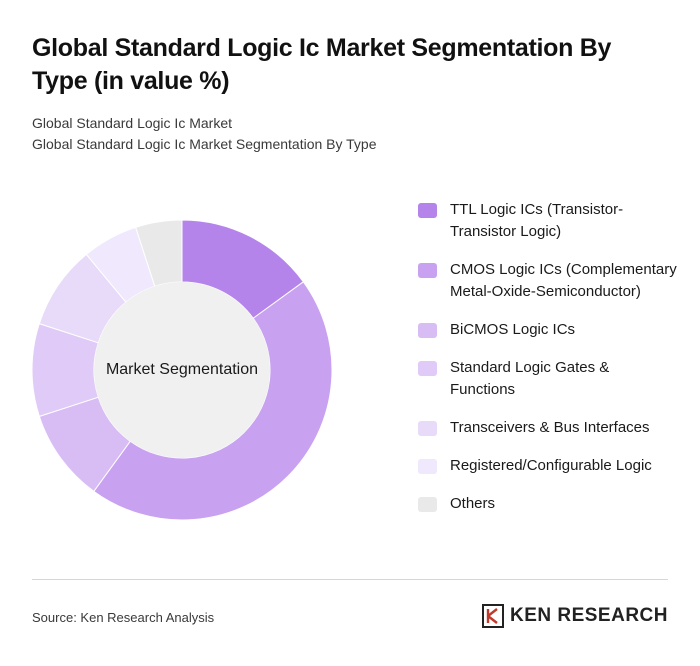  Describe the element at coordinates (548, 504) in the screenshot. I see `legend-item: Others` at that location.